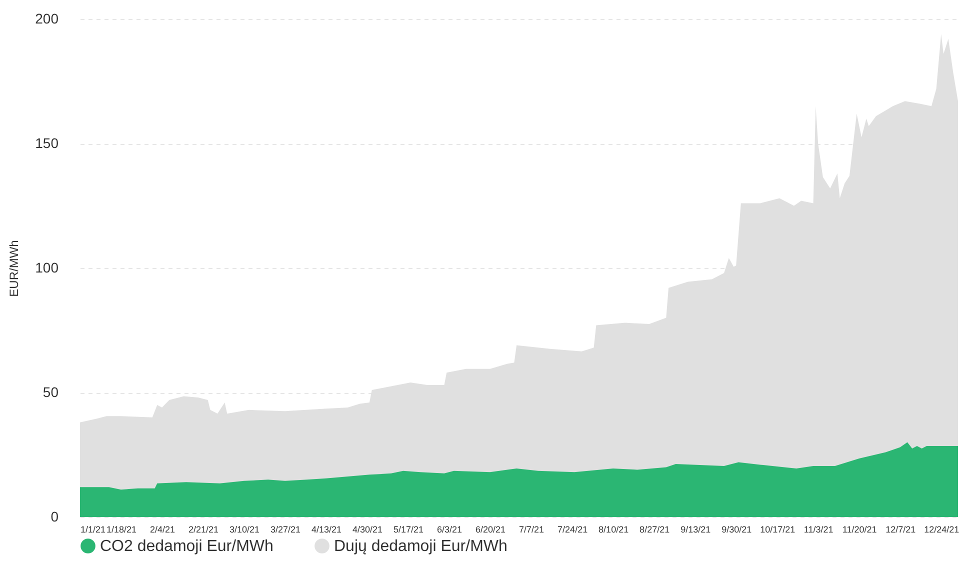 The height and width of the screenshot is (566, 962). I want to click on x-tick-label: 11/20/21, so click(859, 529).